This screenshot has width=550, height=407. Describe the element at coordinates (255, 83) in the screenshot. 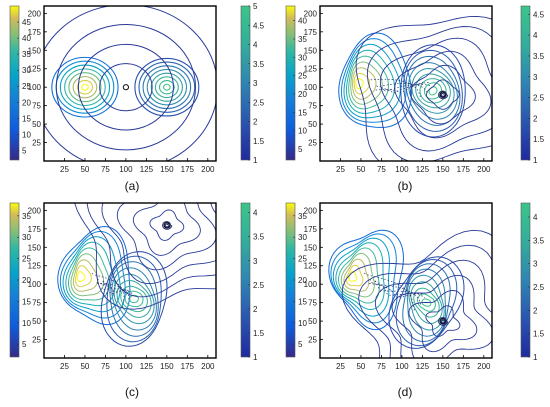

I see `right-colorbar-tick-label: 3` at that location.